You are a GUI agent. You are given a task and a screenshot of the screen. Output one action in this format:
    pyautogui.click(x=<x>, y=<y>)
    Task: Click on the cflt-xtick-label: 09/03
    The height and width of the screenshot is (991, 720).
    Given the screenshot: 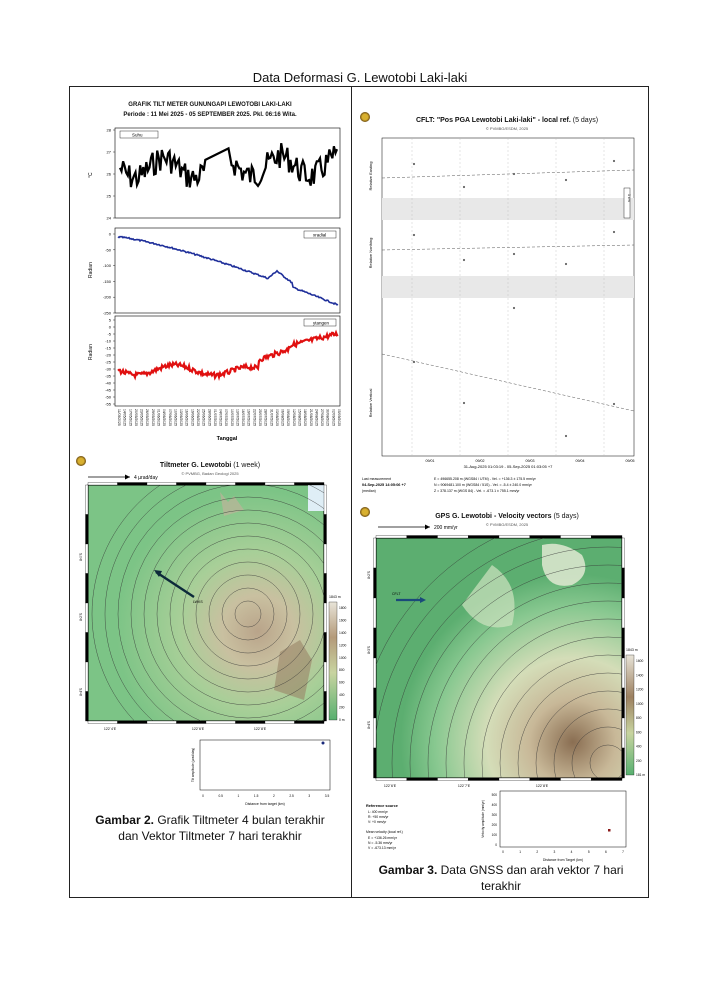 What is the action you would take?
    pyautogui.click(x=530, y=461)
    